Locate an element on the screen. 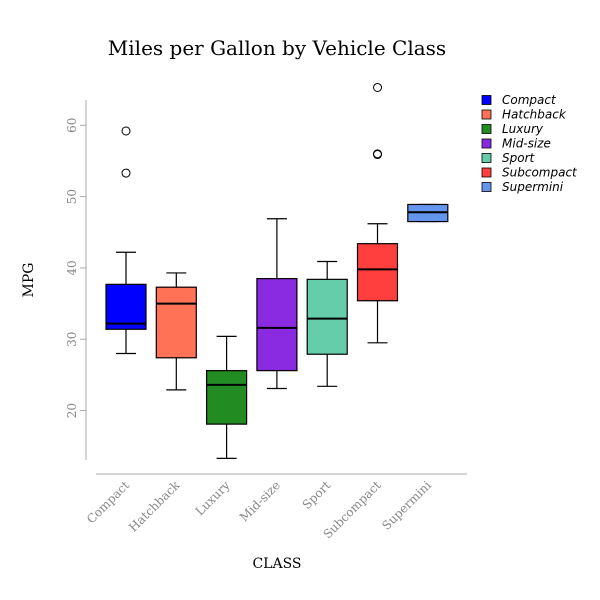  box-subcompact is located at coordinates (377, 213).